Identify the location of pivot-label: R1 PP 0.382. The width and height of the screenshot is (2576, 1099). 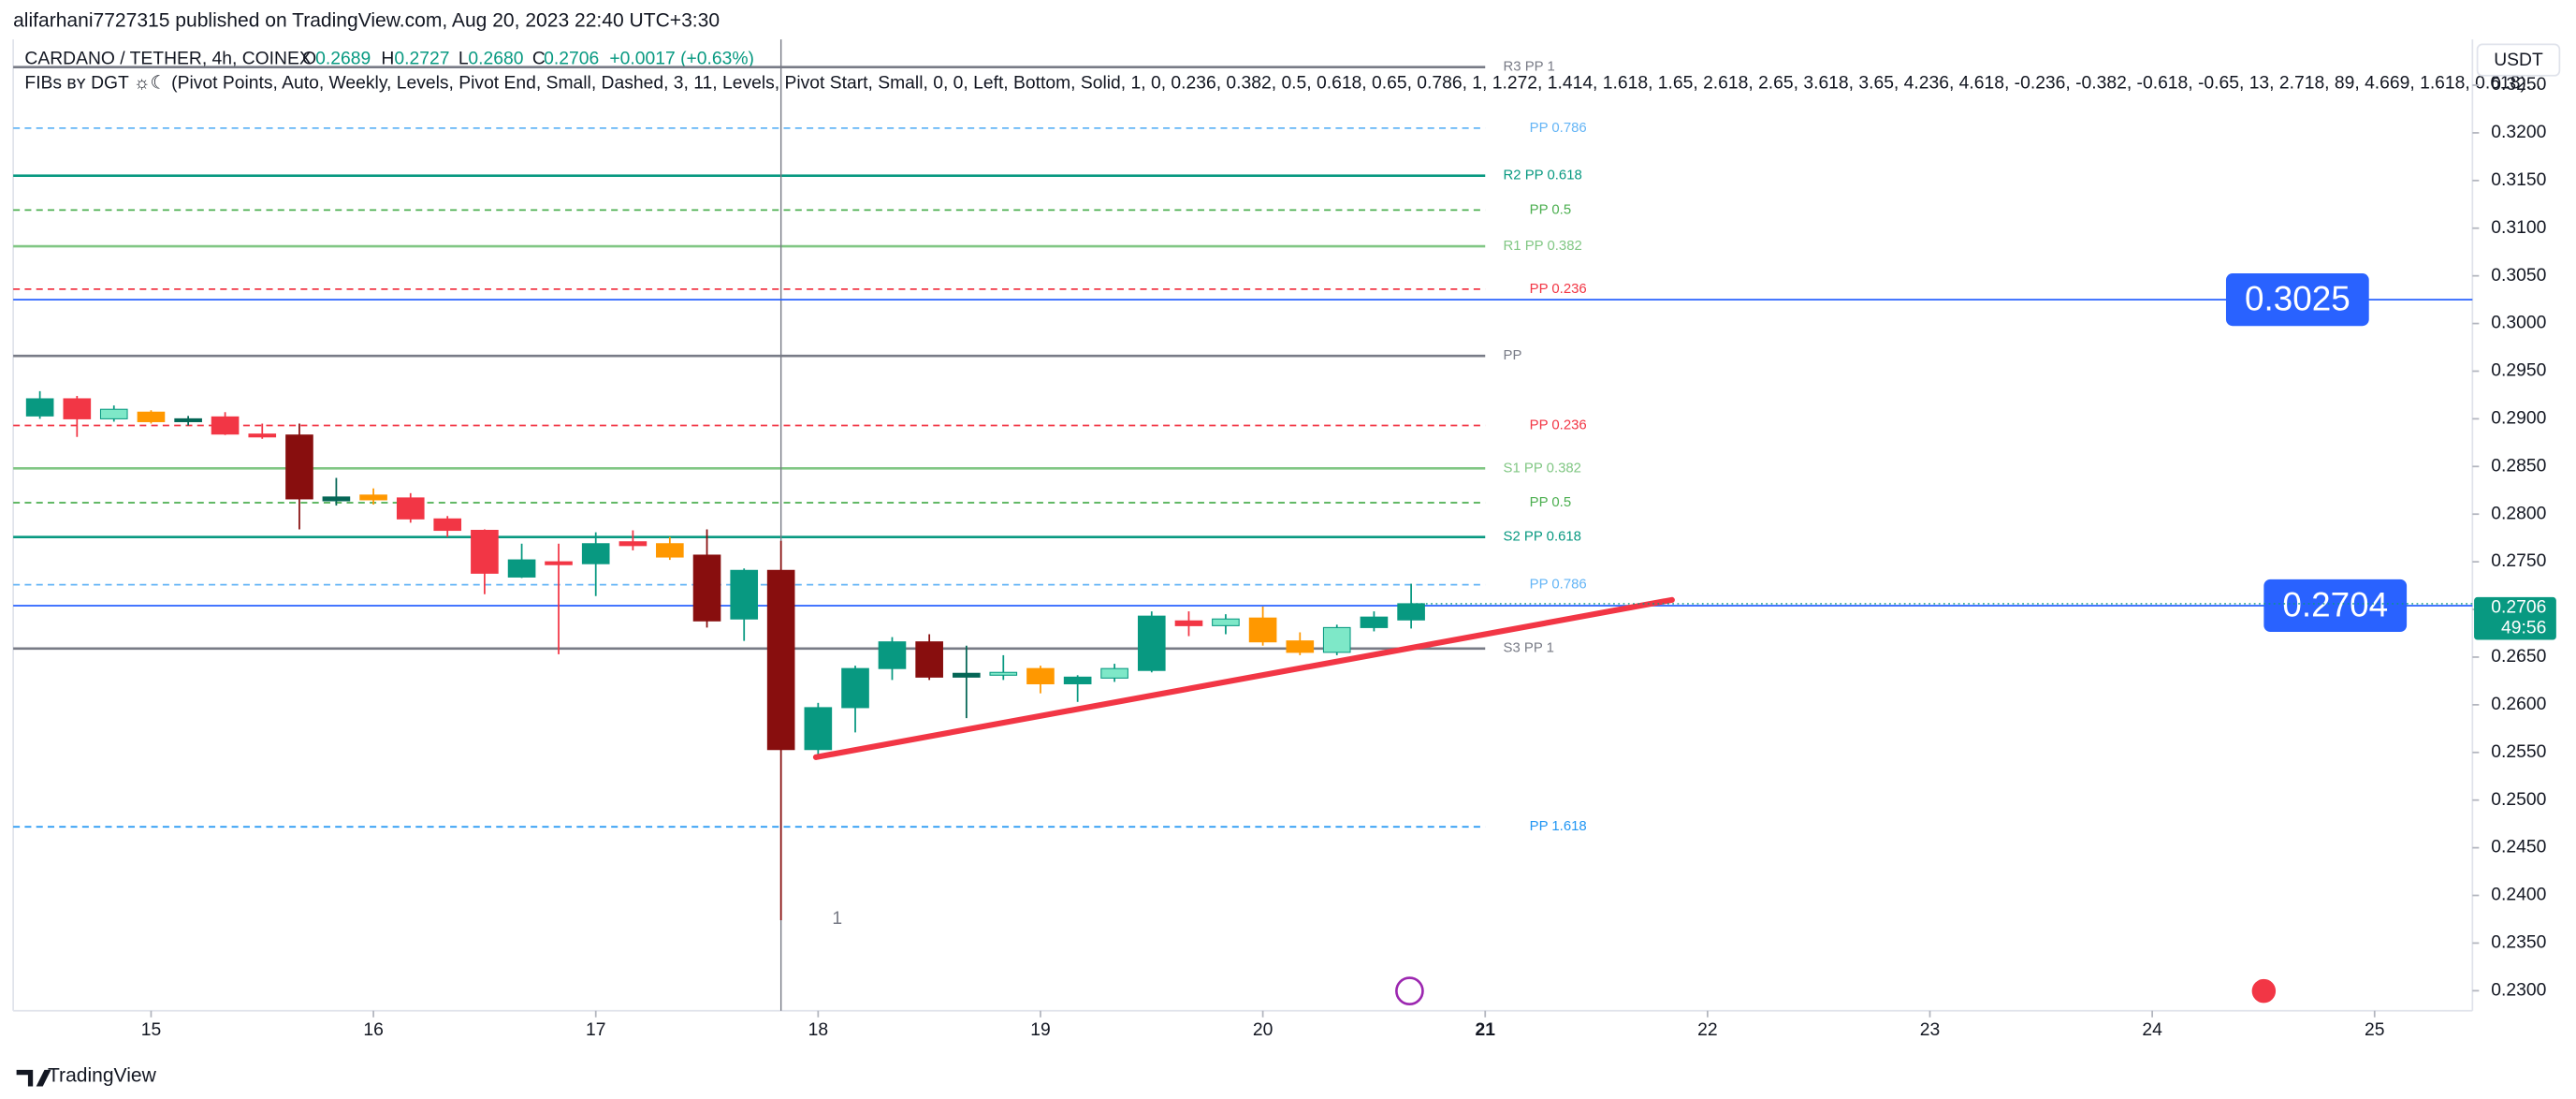
(1543, 246).